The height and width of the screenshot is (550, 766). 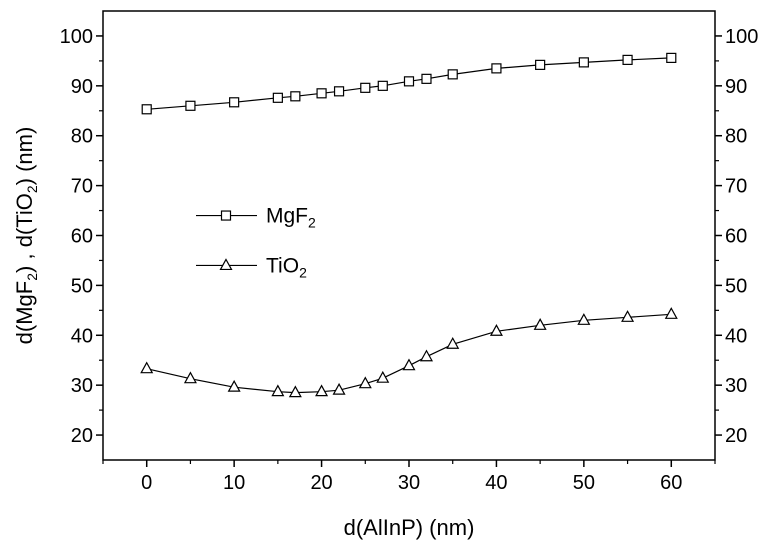 What do you see at coordinates (256, 218) in the screenshot?
I see `legend-item-mgf2: MgF2` at bounding box center [256, 218].